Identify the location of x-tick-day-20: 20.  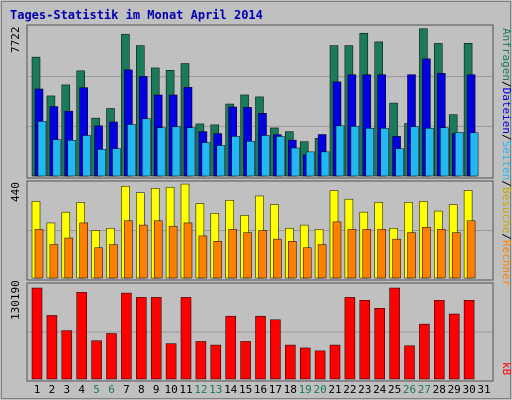
(319, 389).